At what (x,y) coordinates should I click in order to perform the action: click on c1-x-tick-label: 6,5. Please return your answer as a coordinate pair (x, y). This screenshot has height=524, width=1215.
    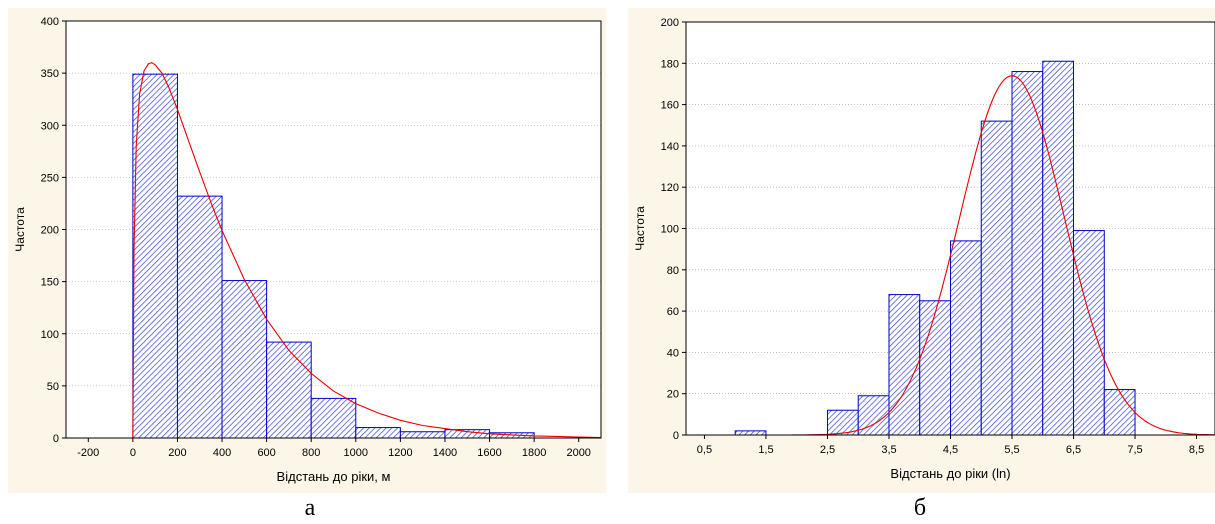
    Looking at the image, I should click on (1073, 450).